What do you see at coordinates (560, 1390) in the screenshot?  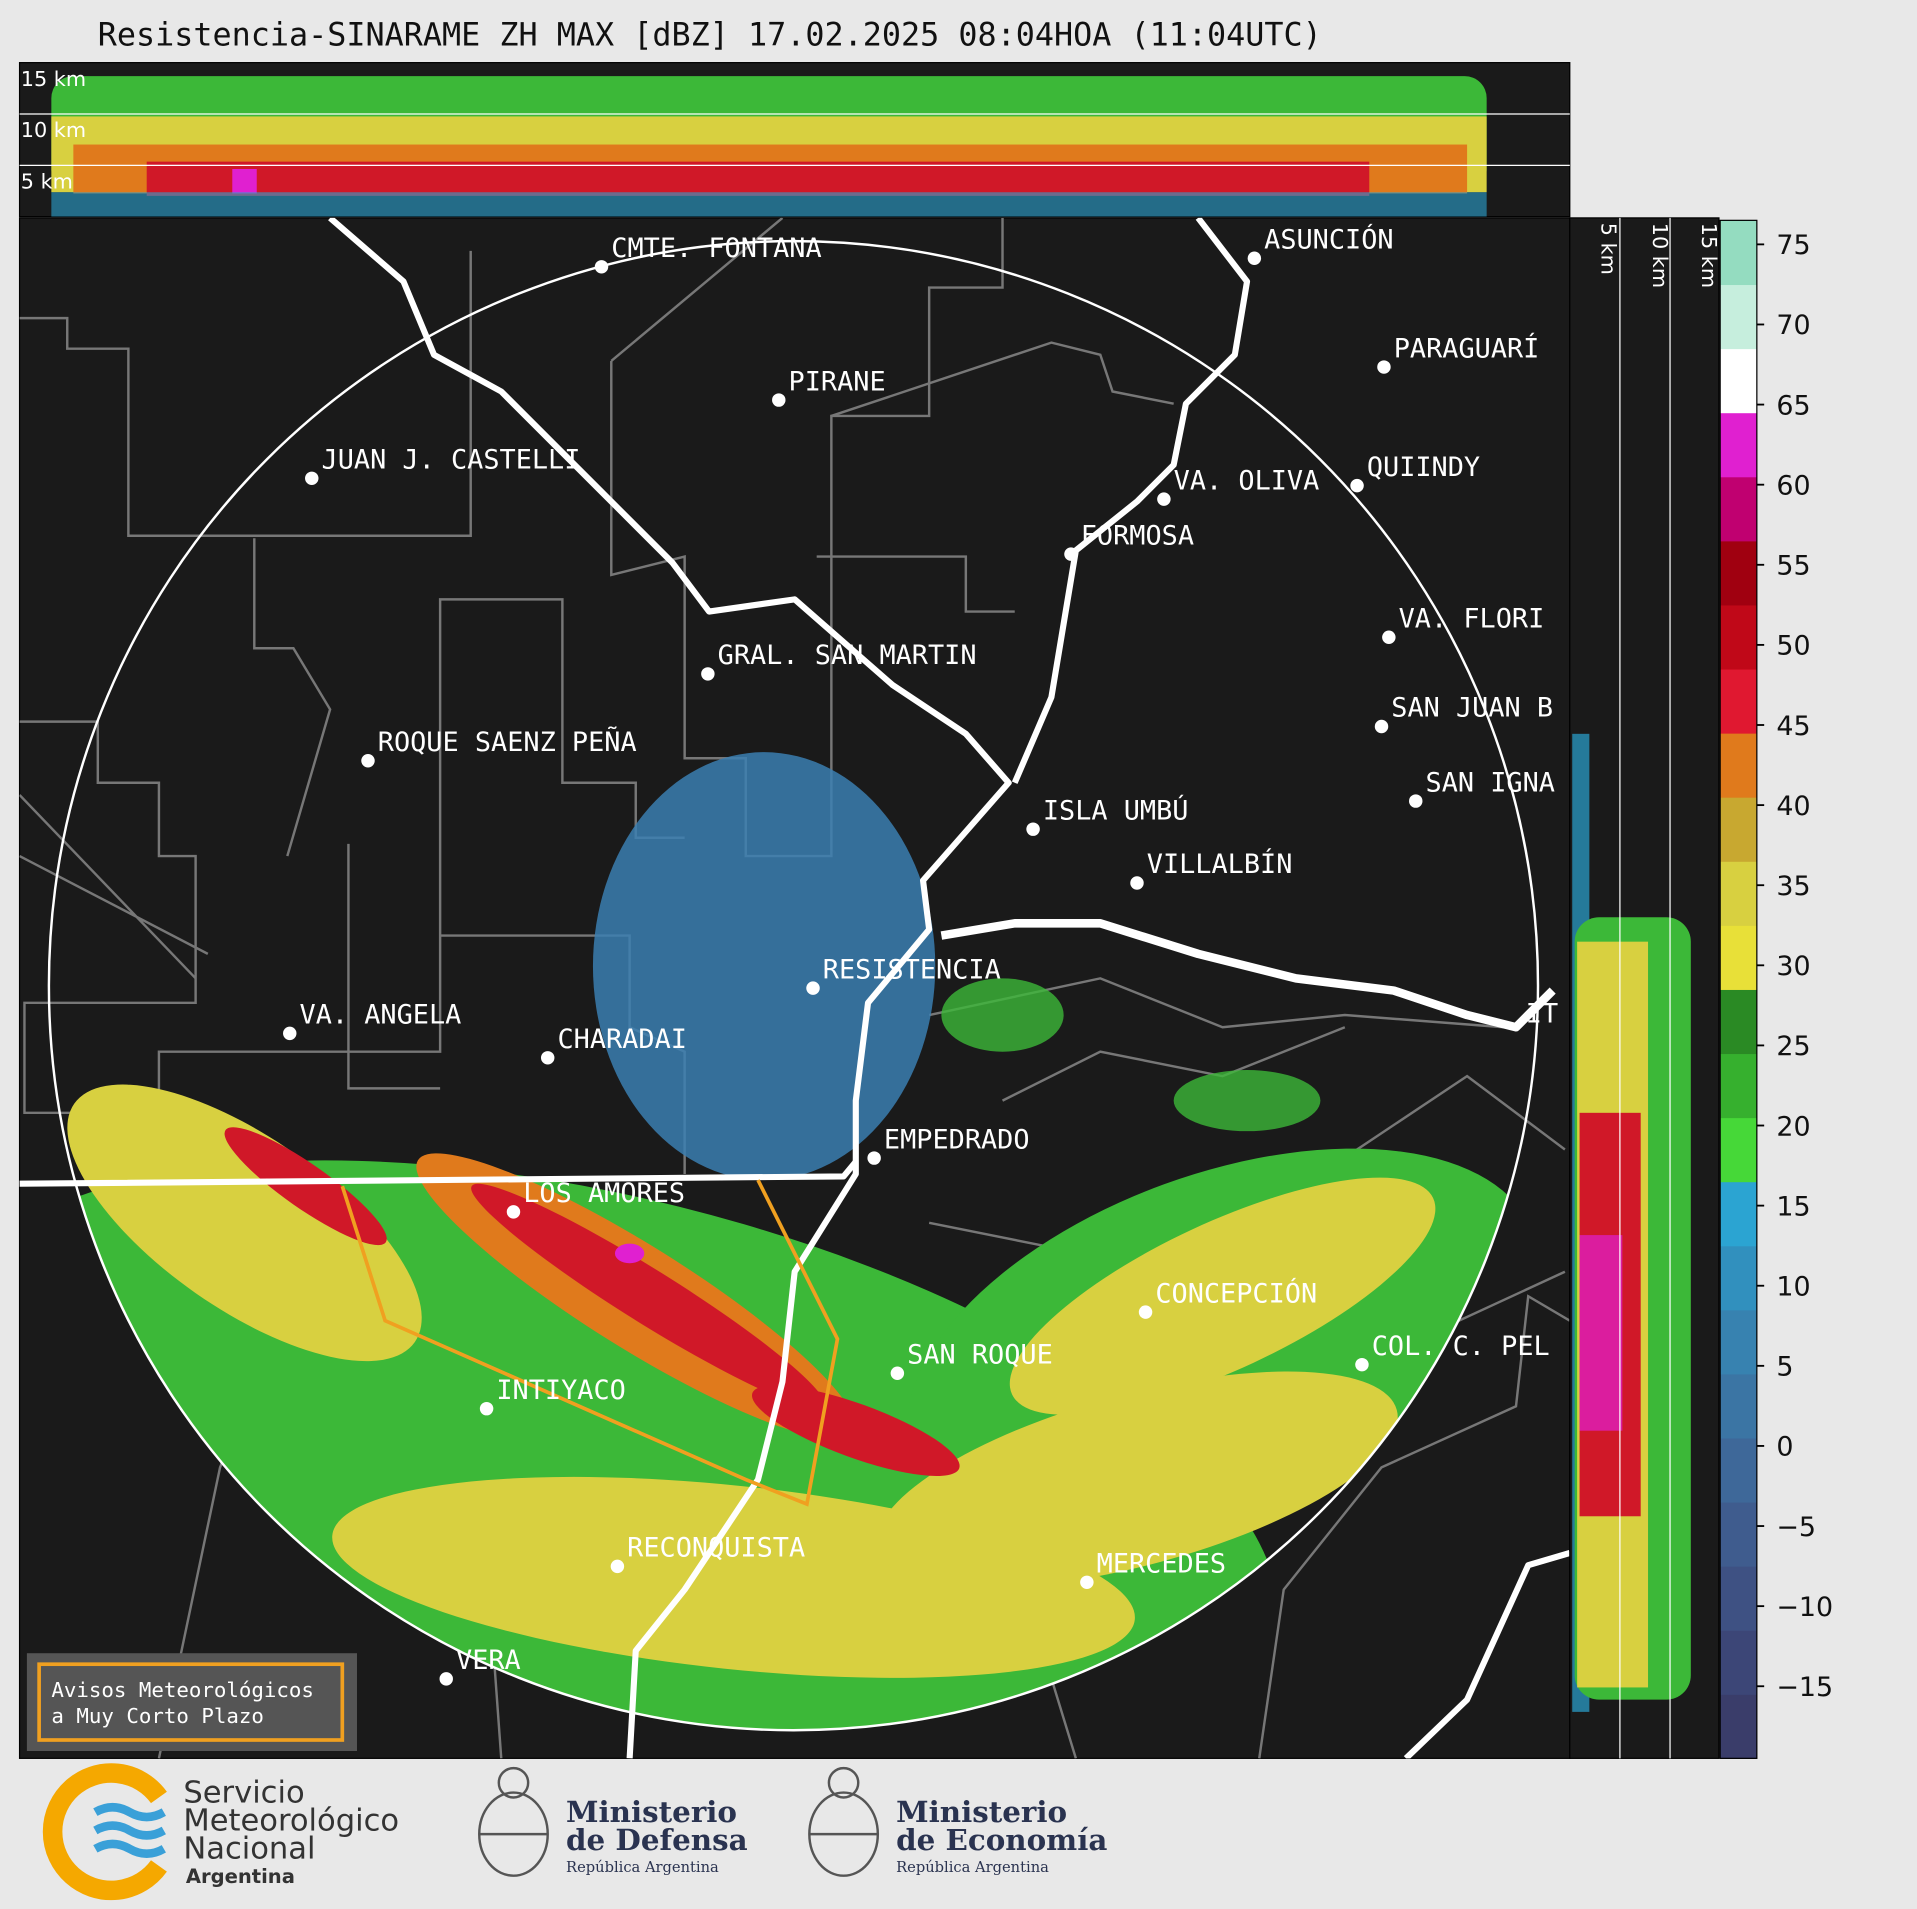 I see `city-label: INTIYACO` at bounding box center [560, 1390].